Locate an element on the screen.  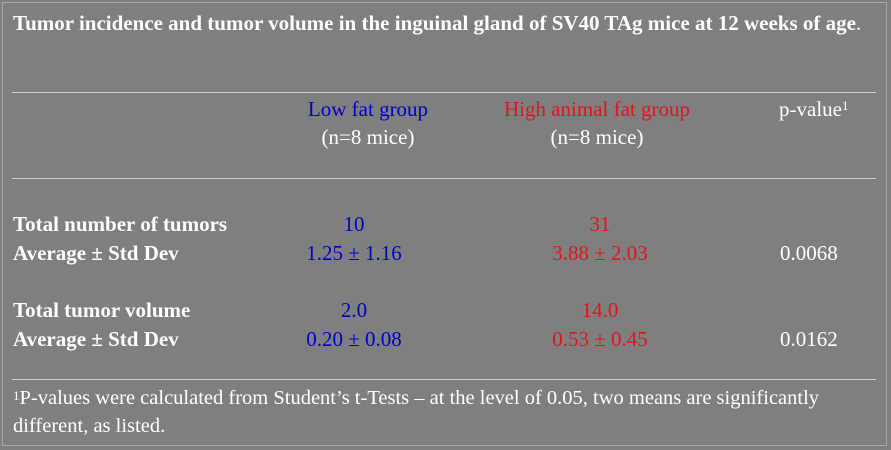
row-label-total-volume: Total tumor volume is located at coordinates (102, 310).